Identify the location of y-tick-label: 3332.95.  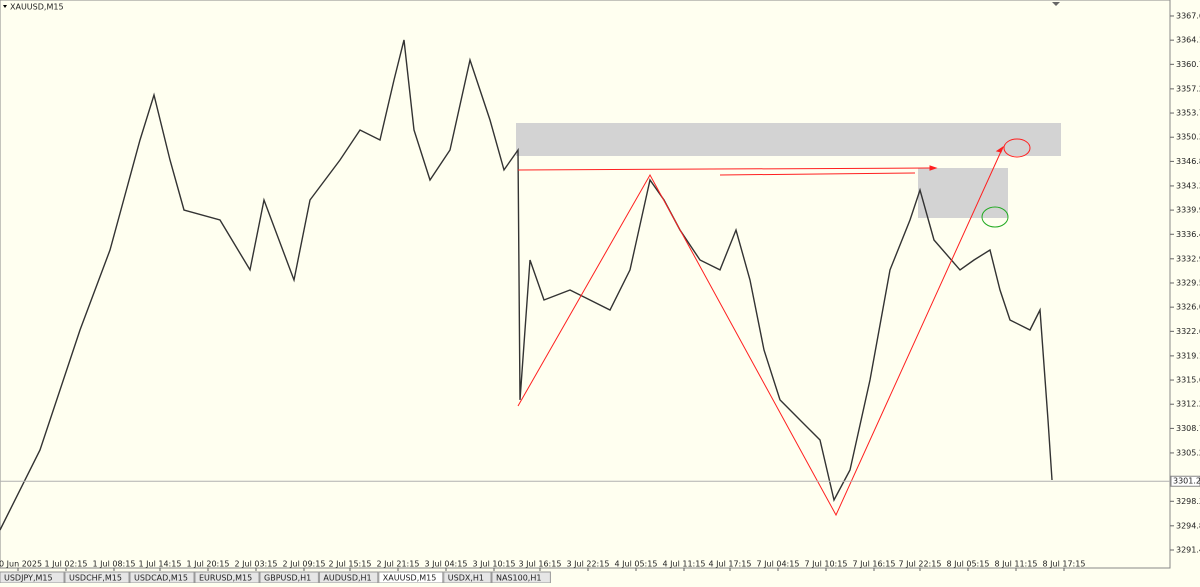
(1188, 258).